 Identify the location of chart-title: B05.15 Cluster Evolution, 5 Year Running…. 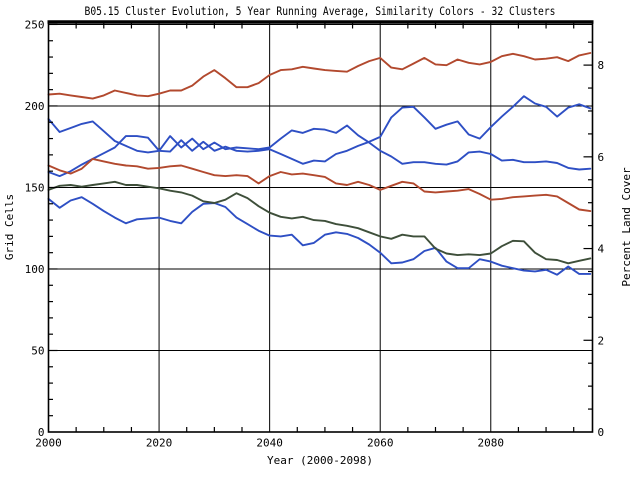
(320, 11).